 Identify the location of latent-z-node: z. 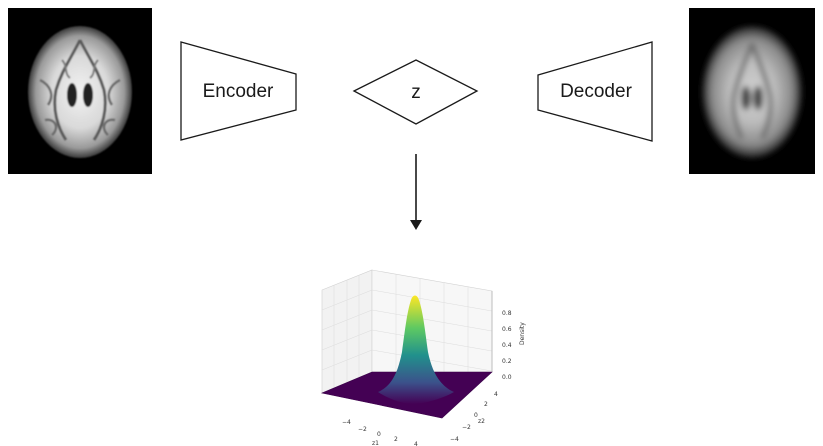
(415, 92).